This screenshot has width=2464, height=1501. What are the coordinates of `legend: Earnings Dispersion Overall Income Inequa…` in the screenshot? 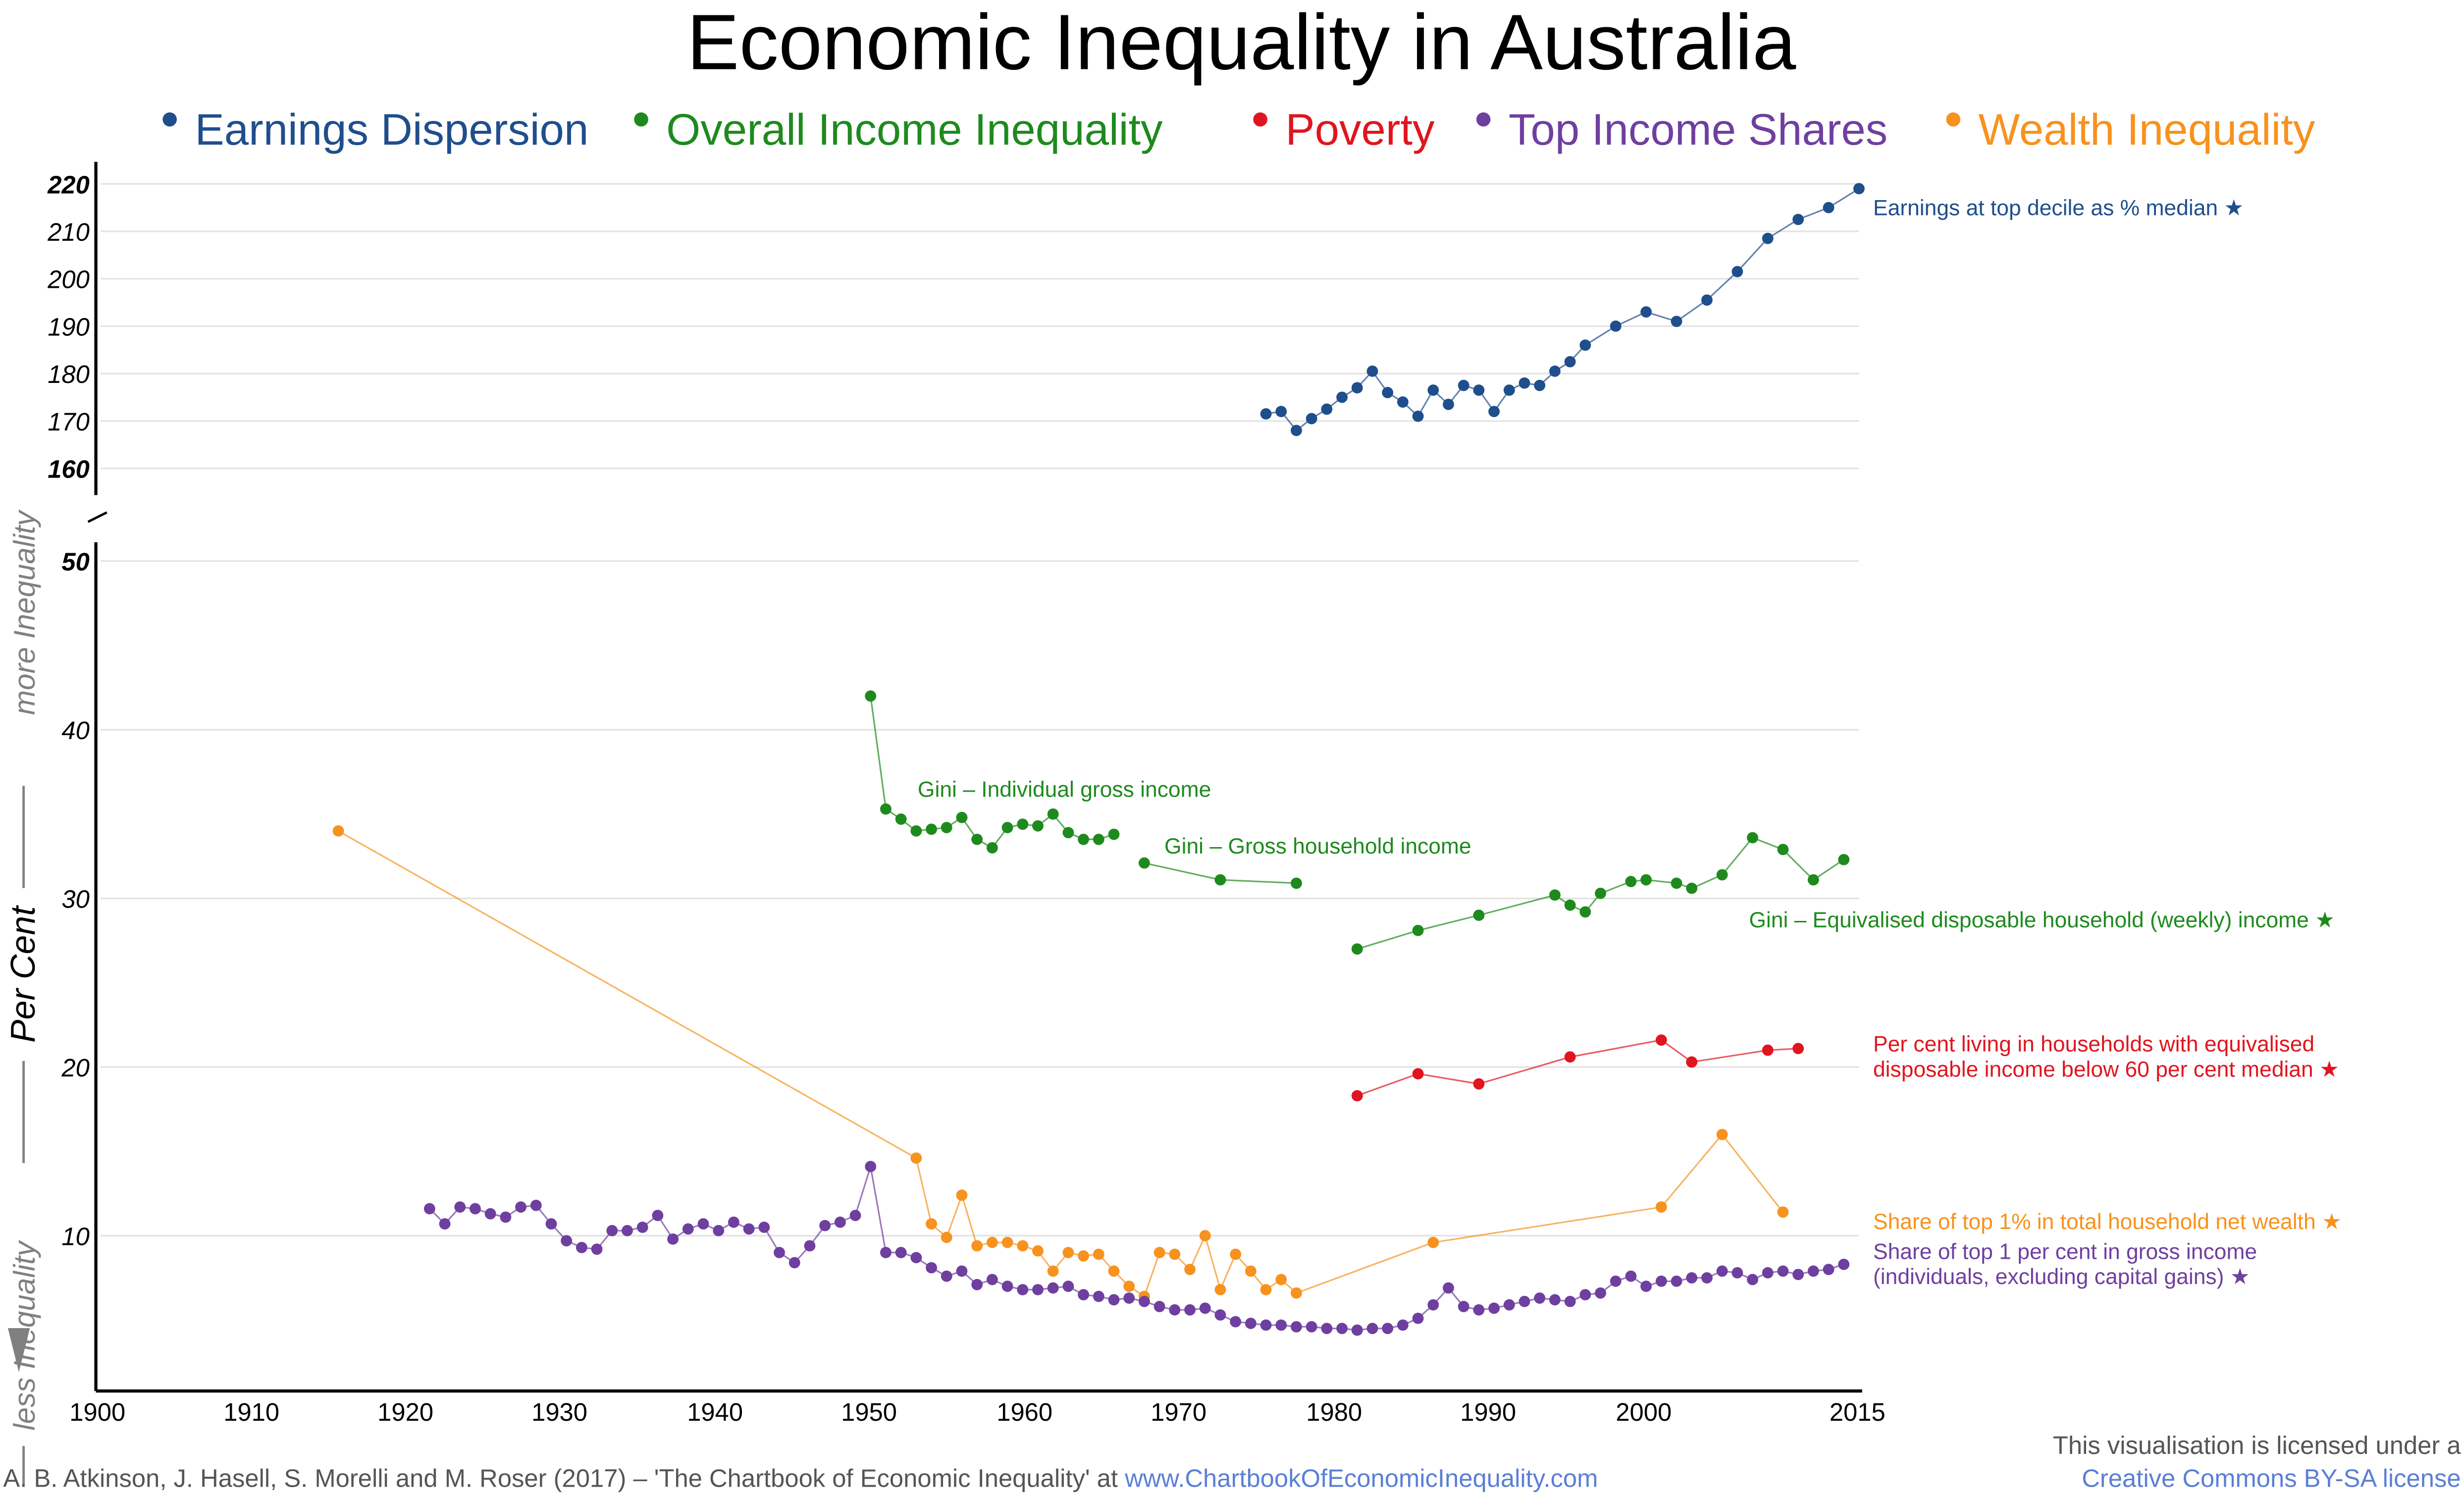 It's located at (1238, 129).